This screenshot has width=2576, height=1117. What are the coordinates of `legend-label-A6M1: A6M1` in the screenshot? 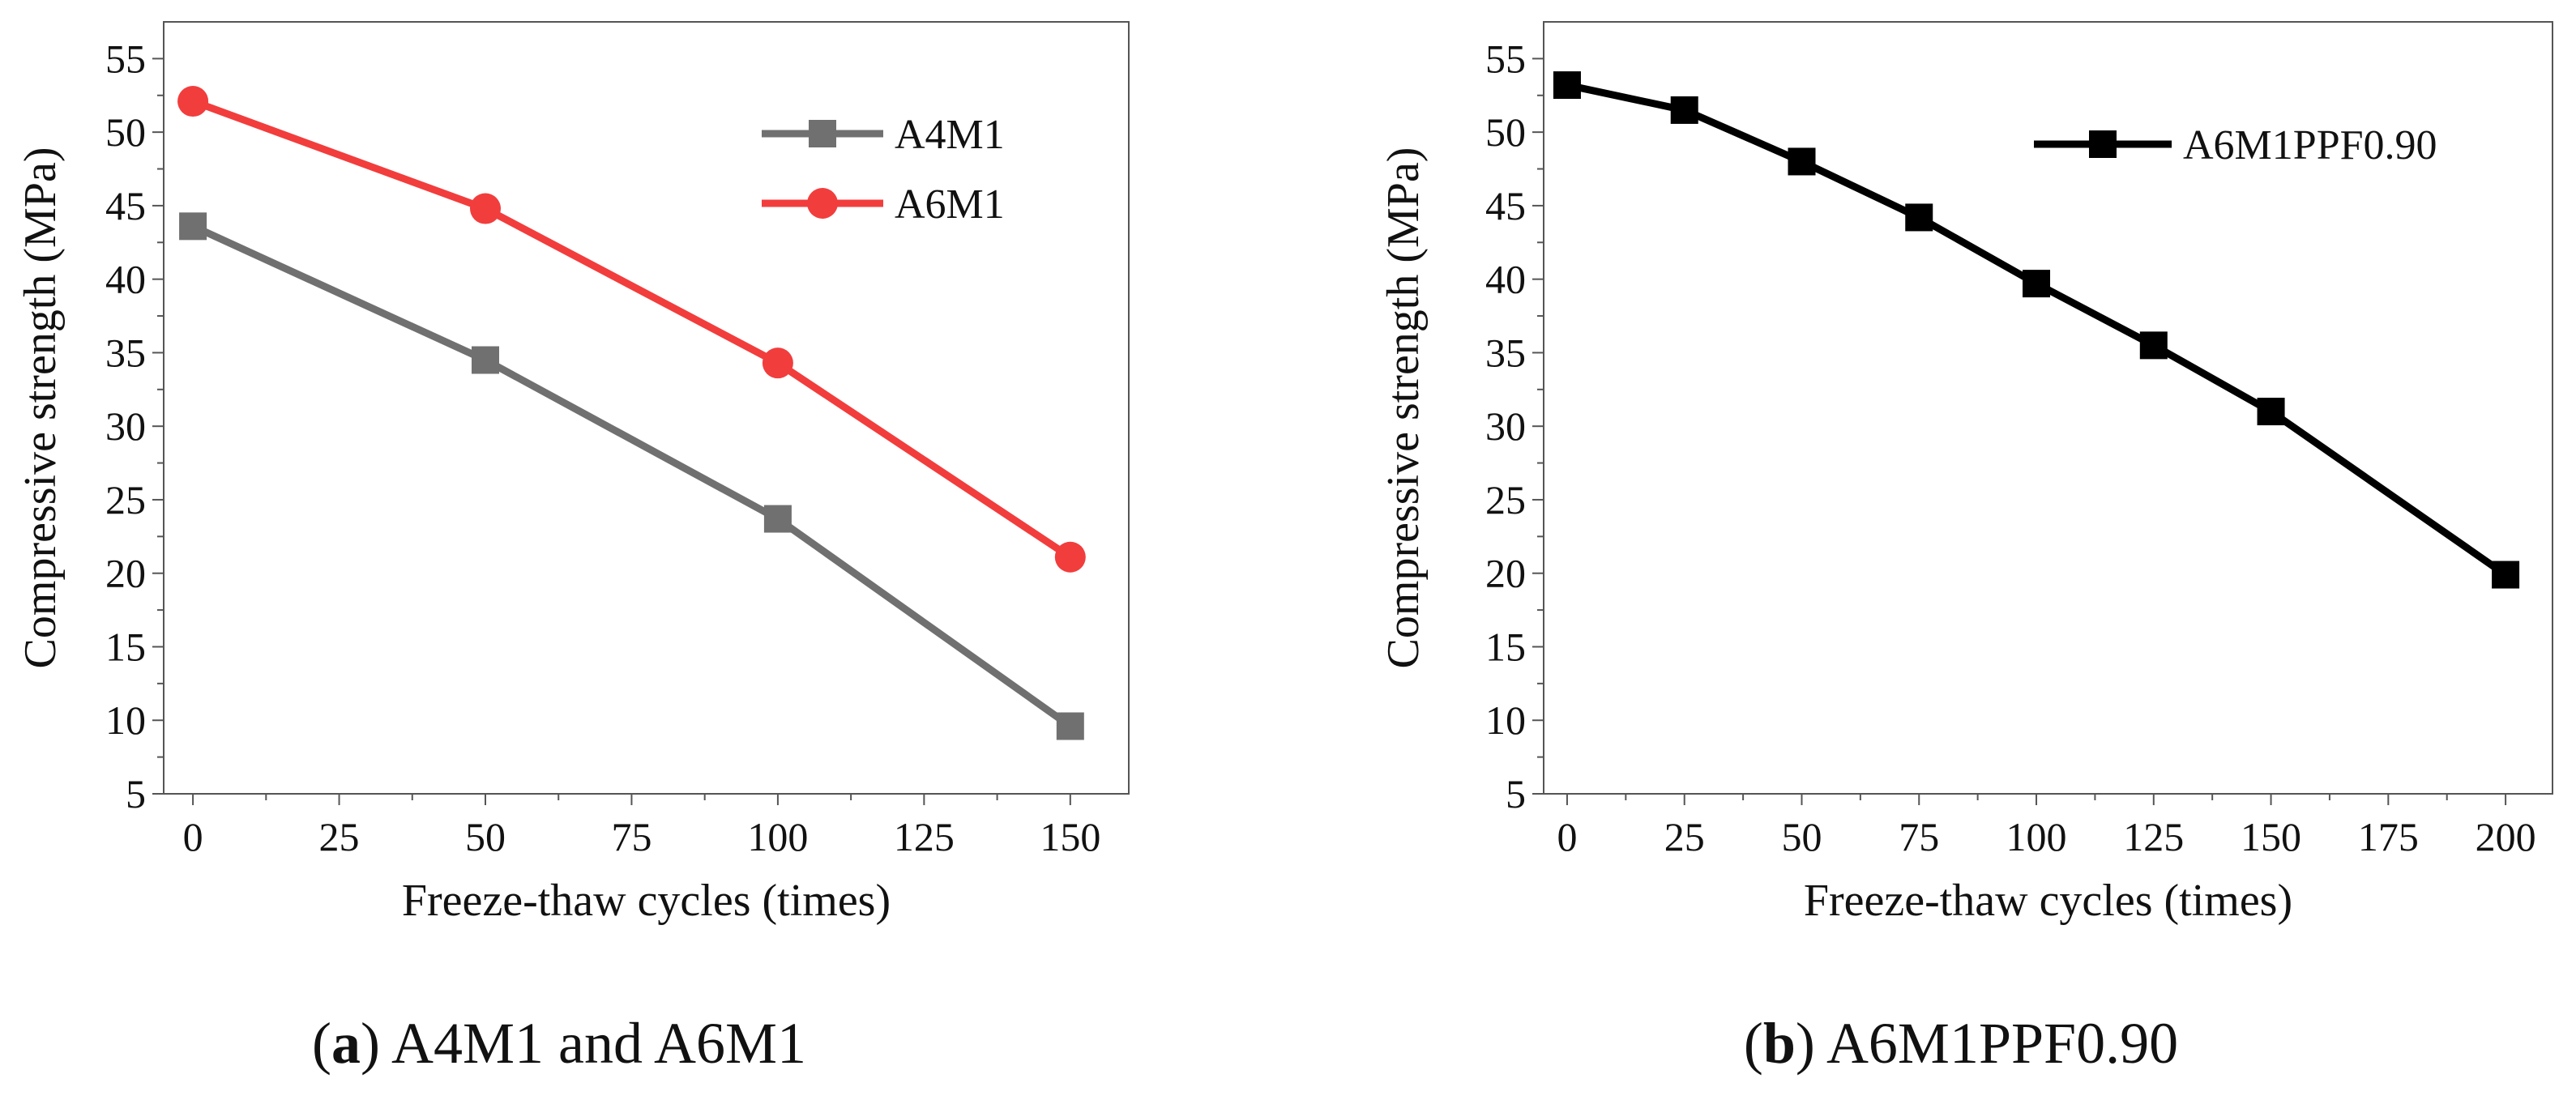 It's located at (950, 205).